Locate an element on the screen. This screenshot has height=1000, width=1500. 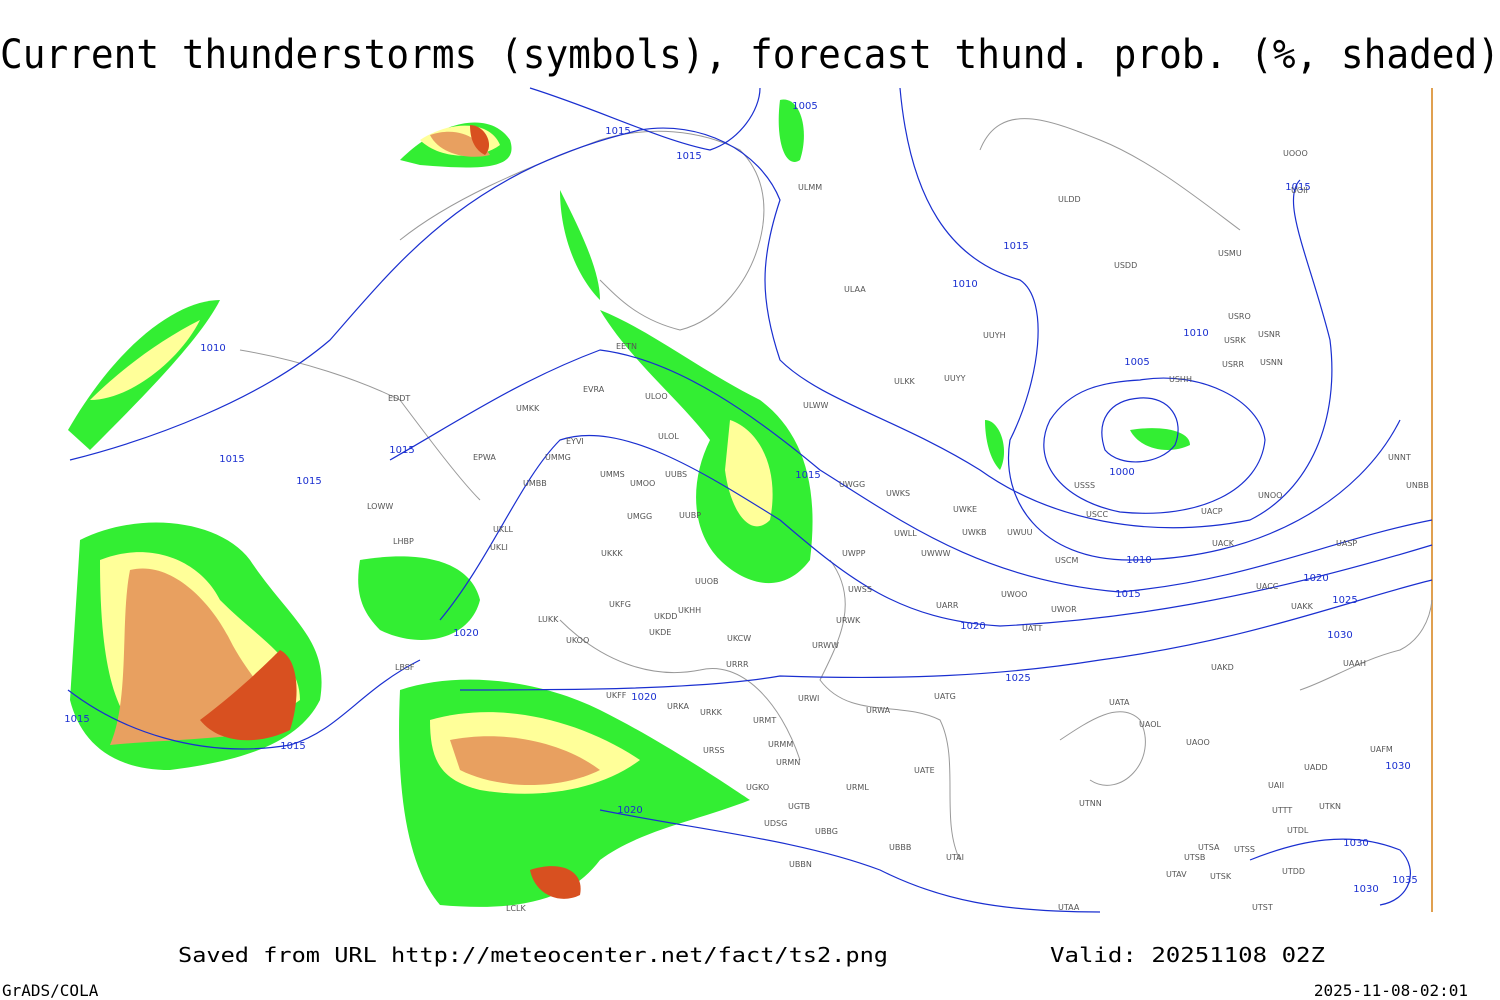
station-code: ULDD is located at coordinates (1069, 199).